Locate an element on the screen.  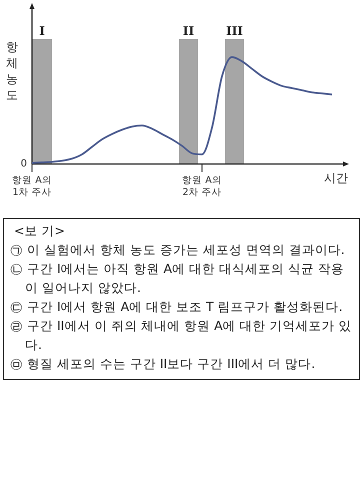
x-tick-label: 항원 A의 1차 주사 is located at coordinates (32, 186).